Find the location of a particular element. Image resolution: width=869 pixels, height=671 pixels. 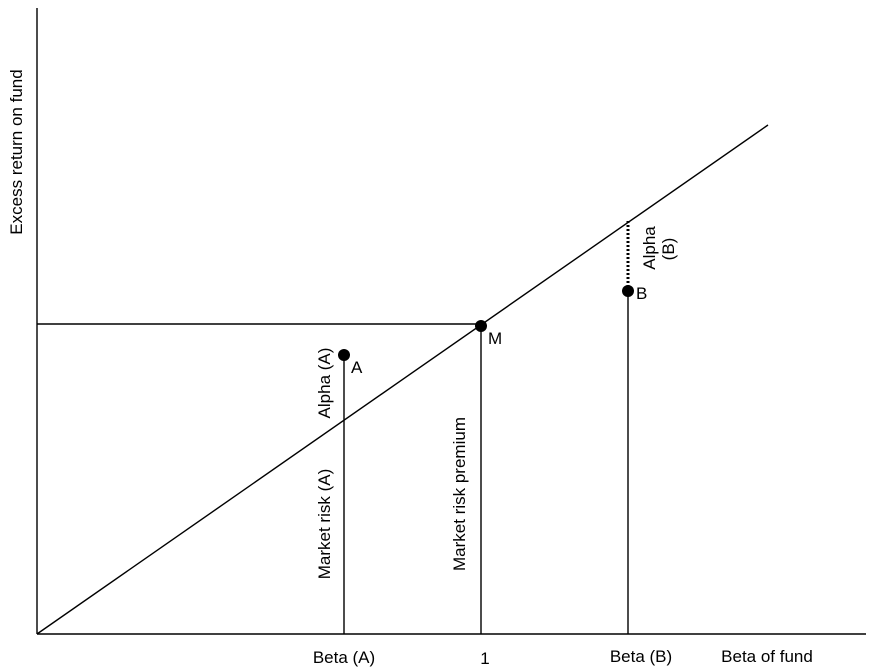

point-b-marker is located at coordinates (628, 291).